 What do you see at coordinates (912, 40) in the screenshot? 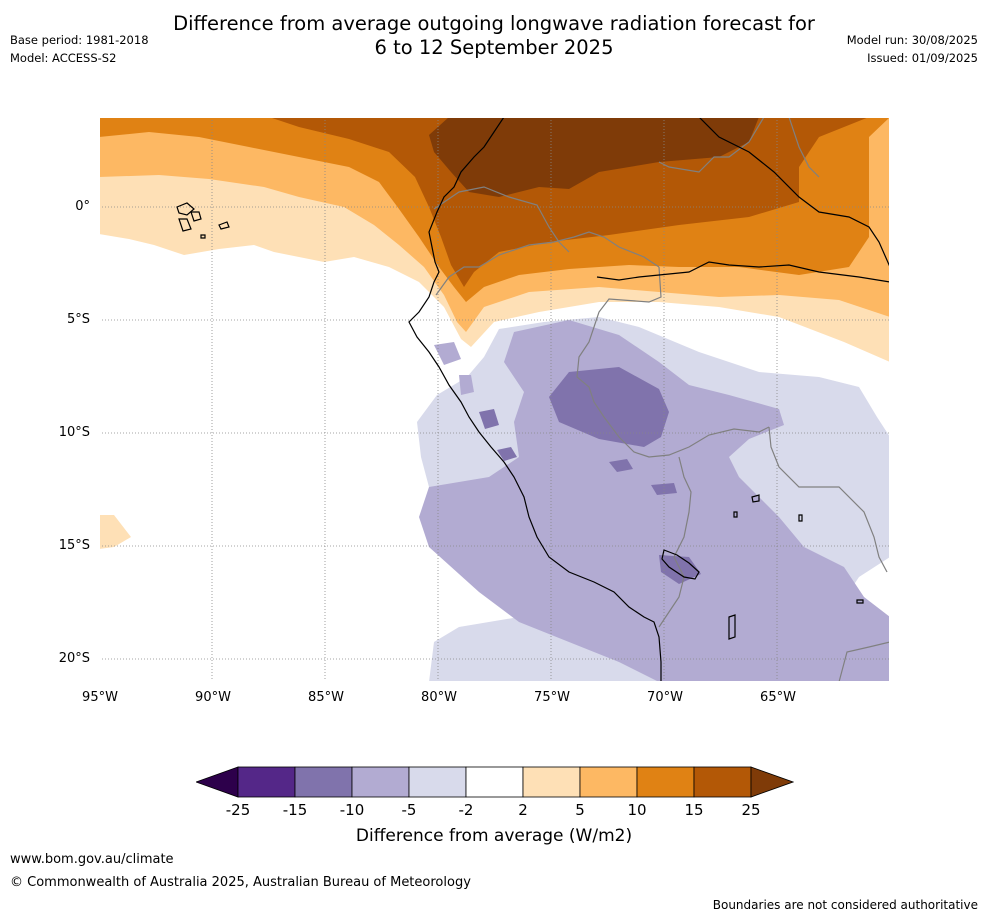
I see `model-run: Model run: 30/08/2025` at bounding box center [912, 40].